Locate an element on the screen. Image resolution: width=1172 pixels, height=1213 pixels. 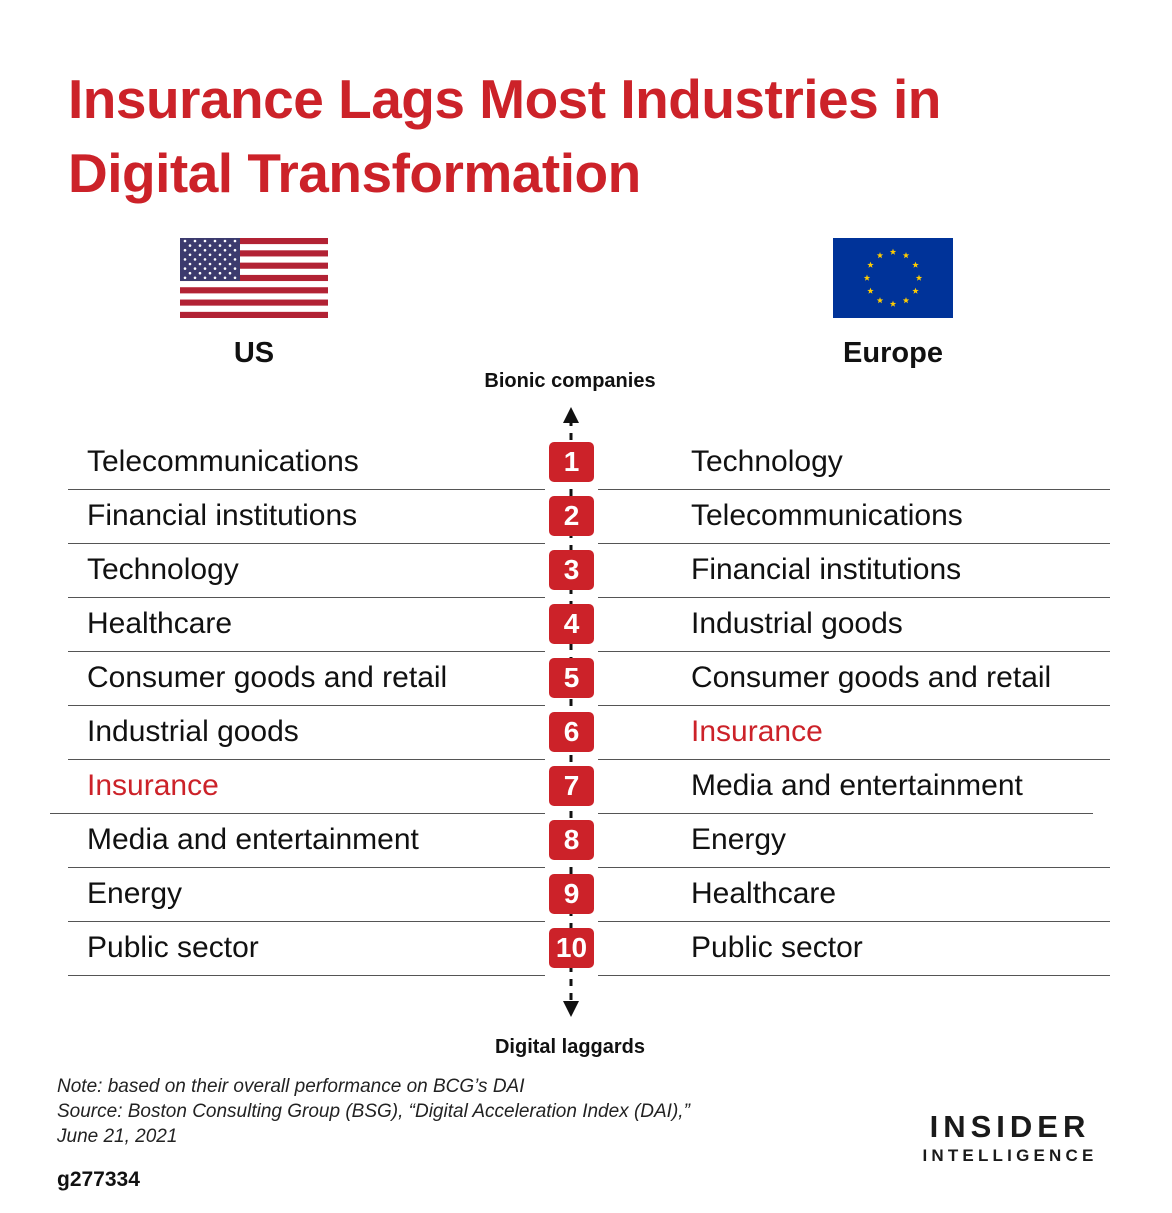
ranking-row: Healthcare 4 Industrial goods is located at coordinates (586, 627).